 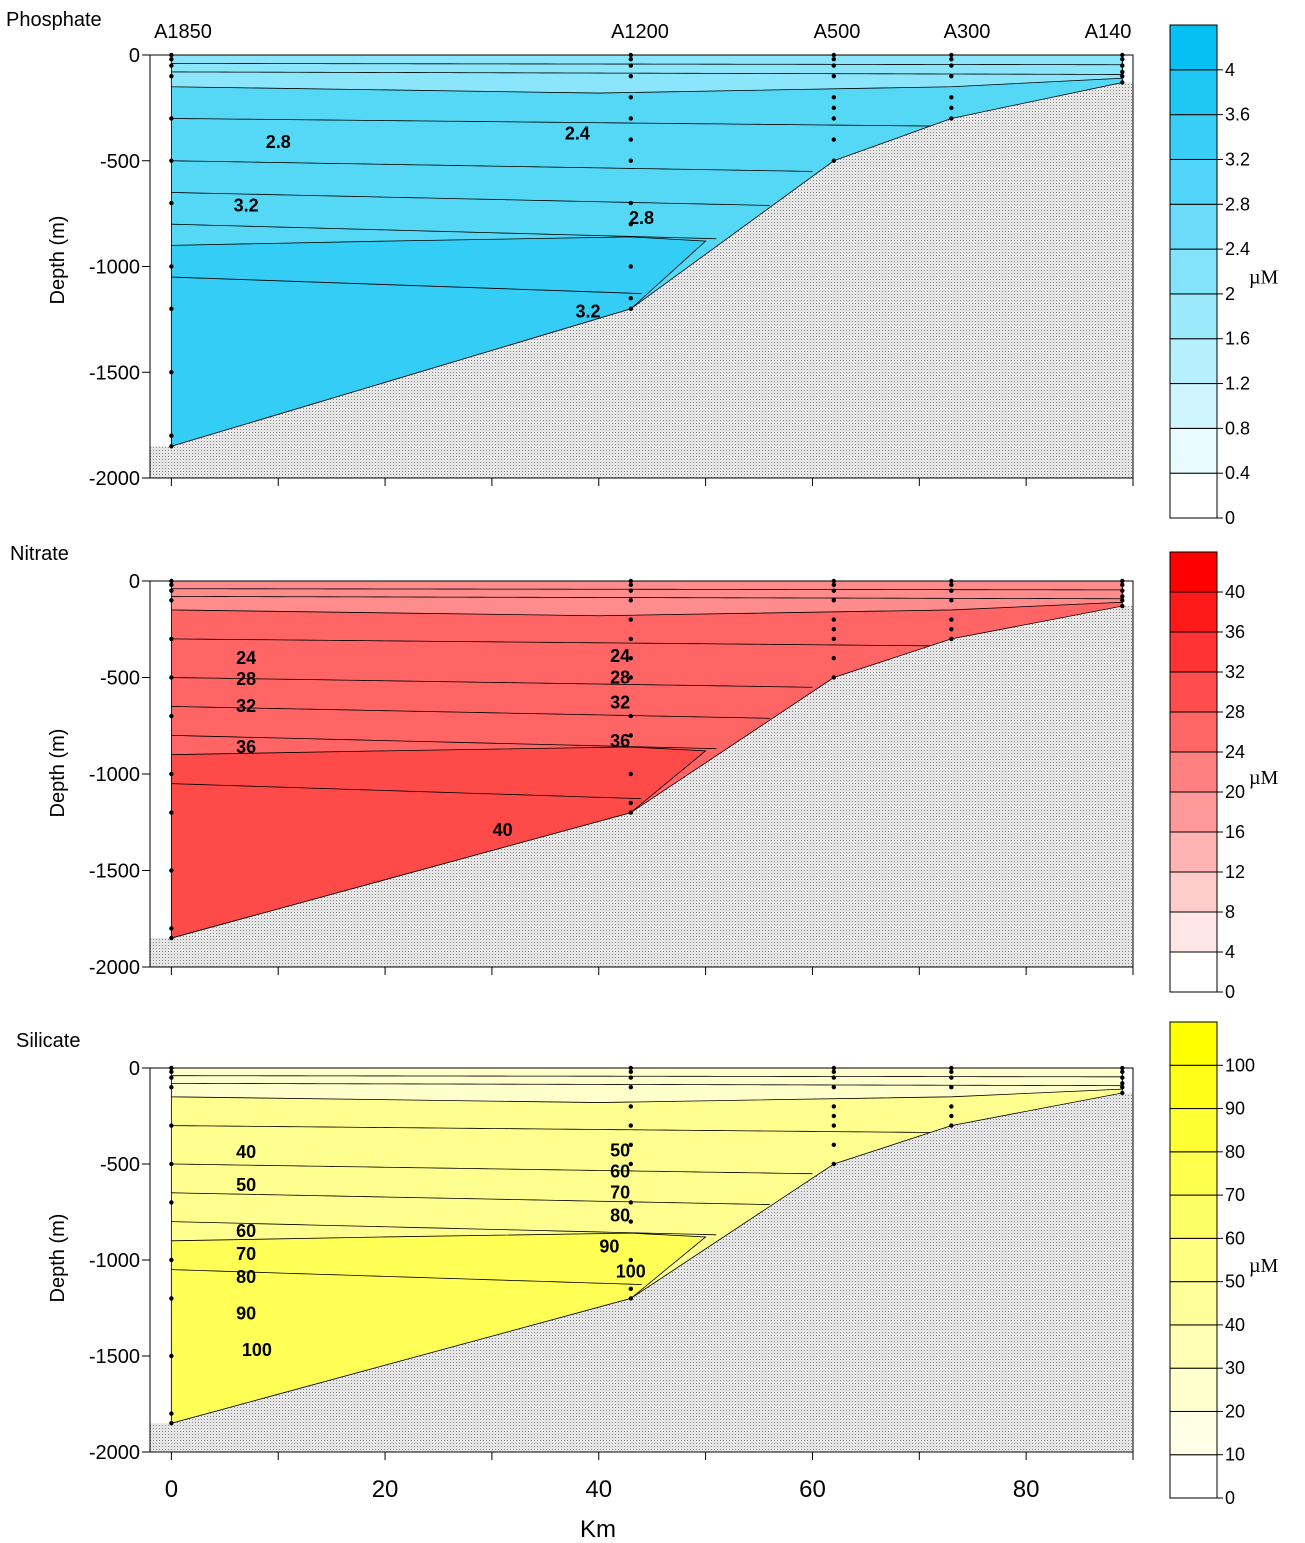 What do you see at coordinates (1235, 1455) in the screenshot?
I see `colorbar-tick-label: 10` at bounding box center [1235, 1455].